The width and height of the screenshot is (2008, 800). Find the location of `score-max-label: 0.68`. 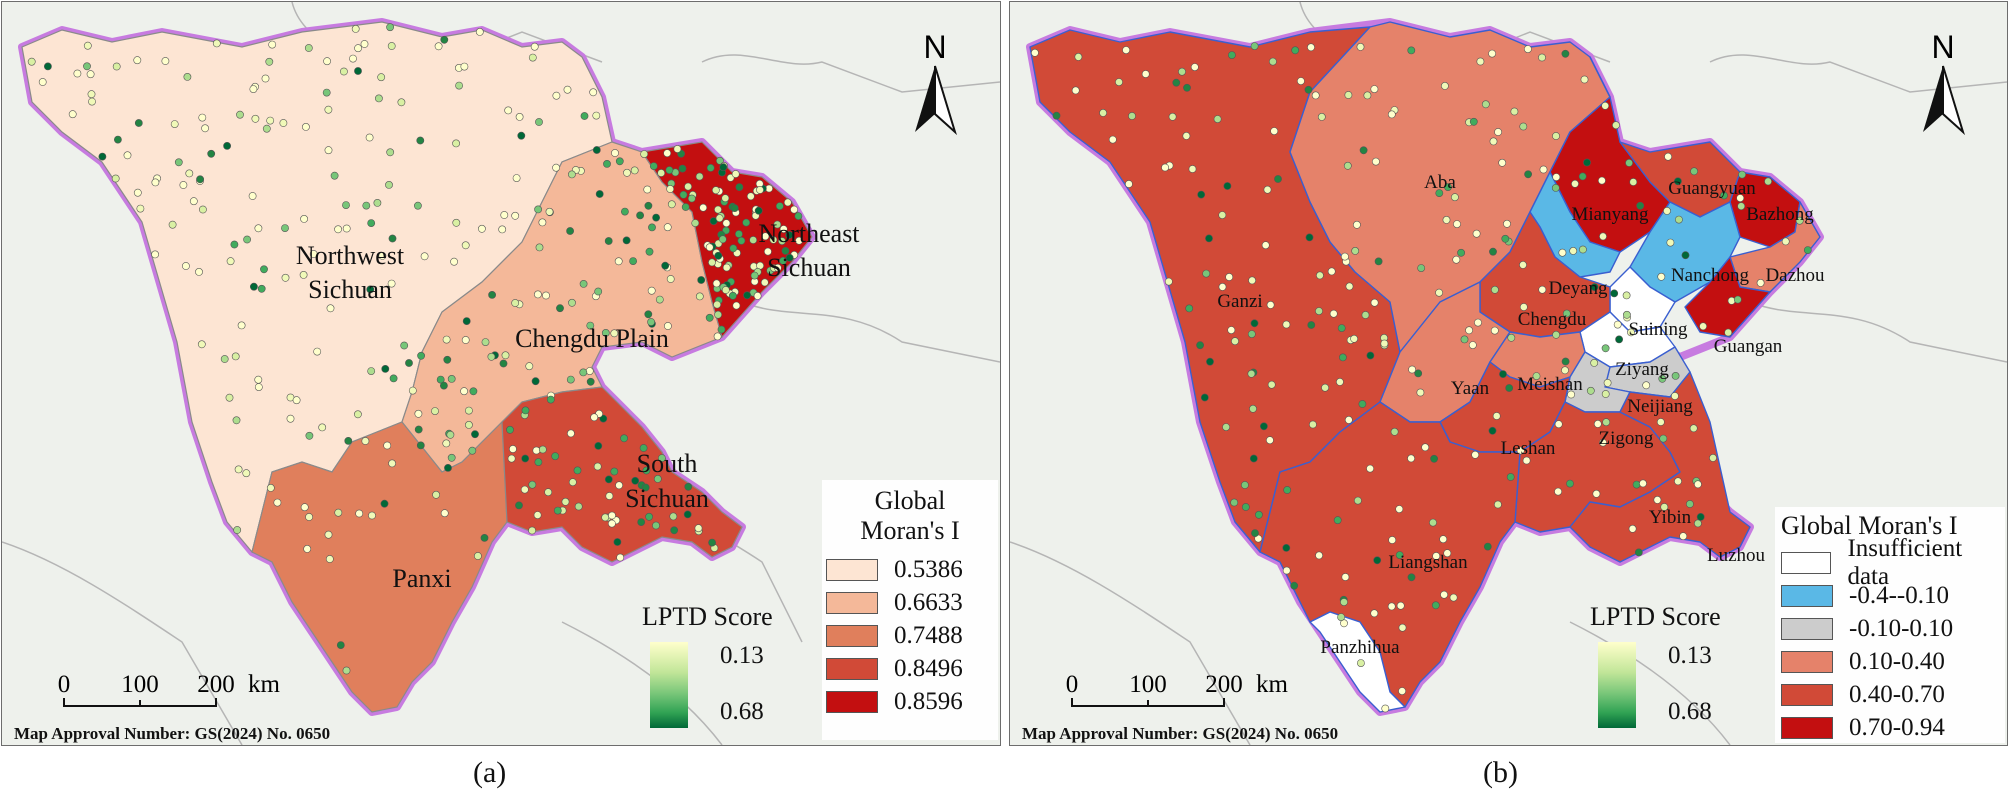

score-max-label: 0.68 is located at coordinates (742, 711).